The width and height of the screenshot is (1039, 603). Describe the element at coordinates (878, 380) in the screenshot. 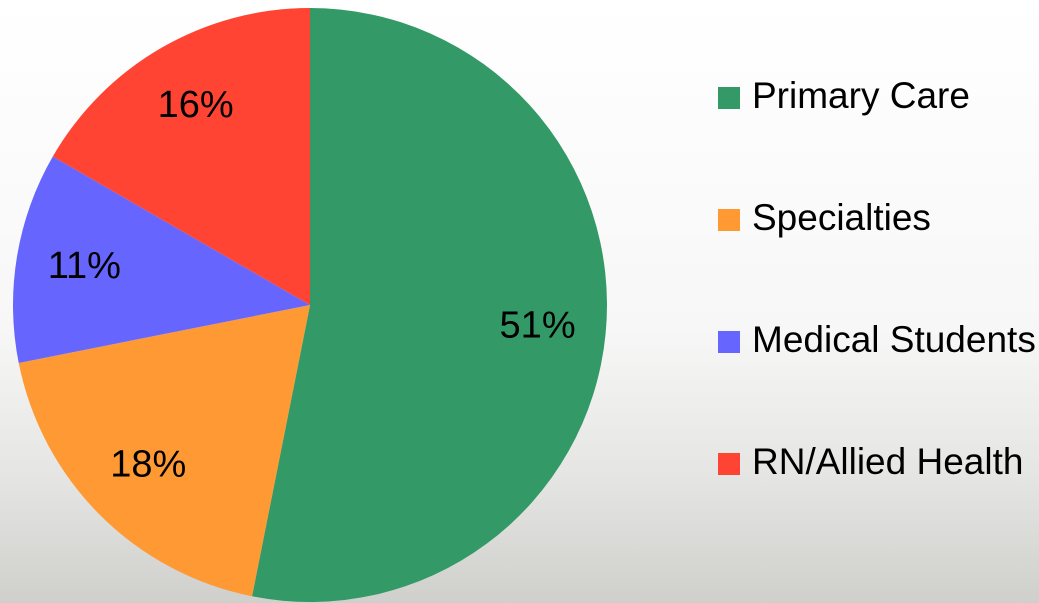

I see `legend-item: Medical Students` at that location.